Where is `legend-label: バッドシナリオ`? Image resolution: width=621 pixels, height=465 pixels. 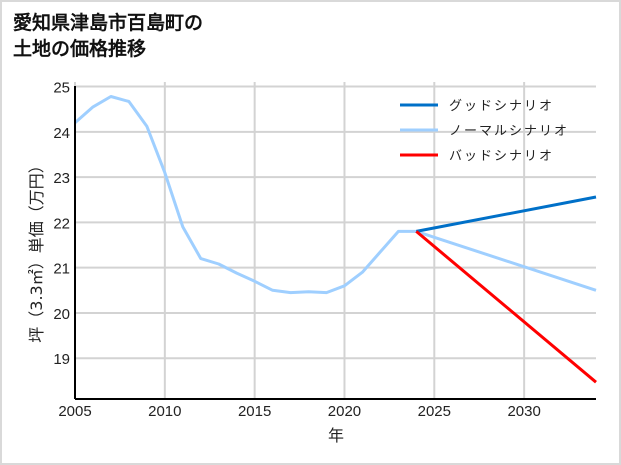
legend-label: バッドシナリオ is located at coordinates (501, 156).